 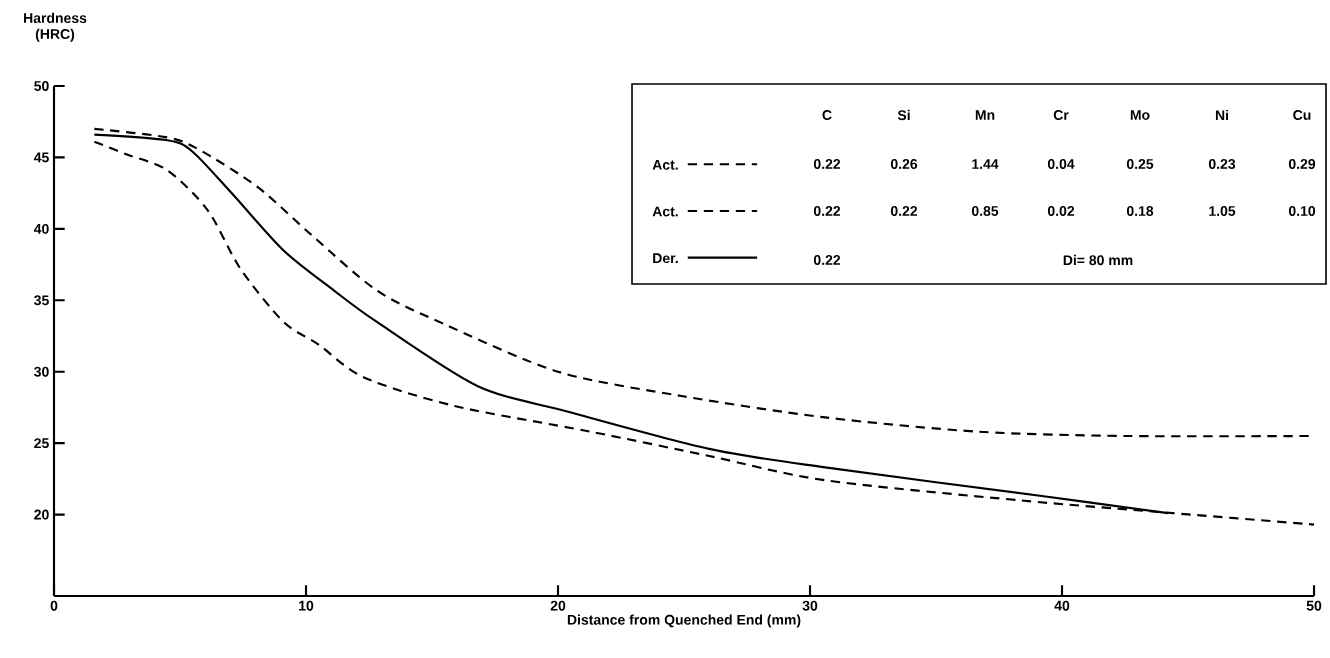 I want to click on annotation: Si, so click(x=903, y=115).